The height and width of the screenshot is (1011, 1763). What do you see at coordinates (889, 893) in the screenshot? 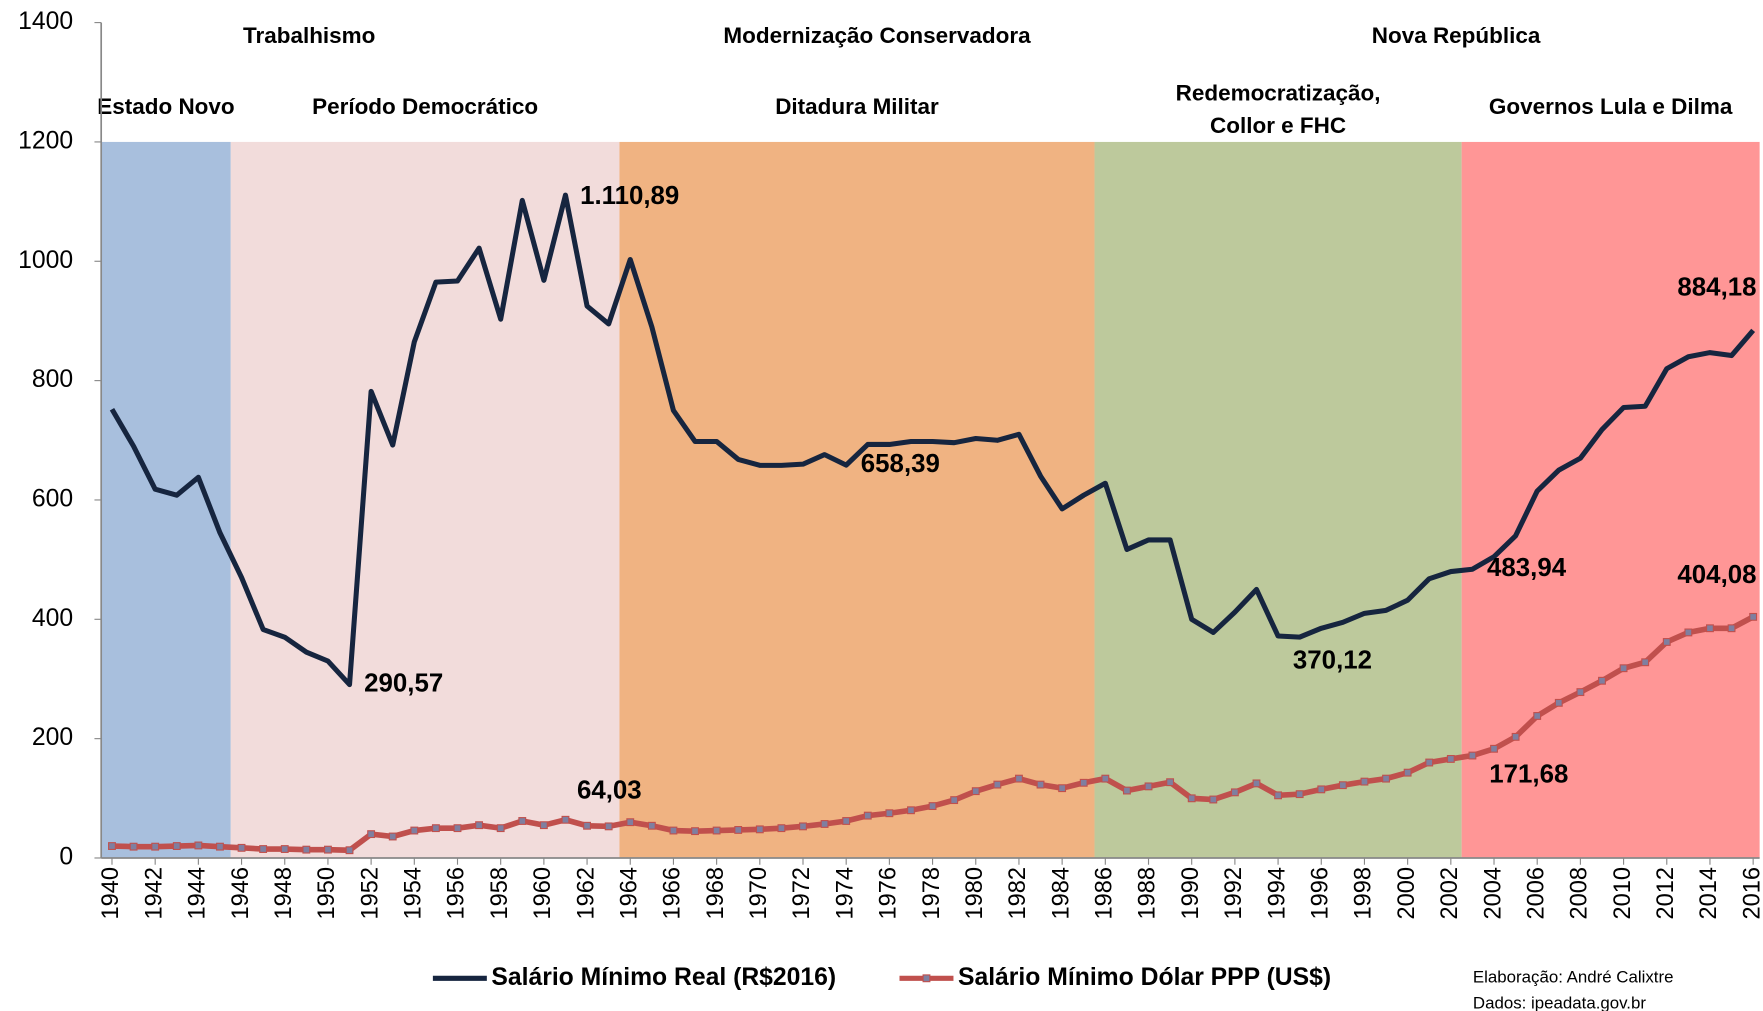
I see `x-tick-label: 1976` at bounding box center [889, 893].